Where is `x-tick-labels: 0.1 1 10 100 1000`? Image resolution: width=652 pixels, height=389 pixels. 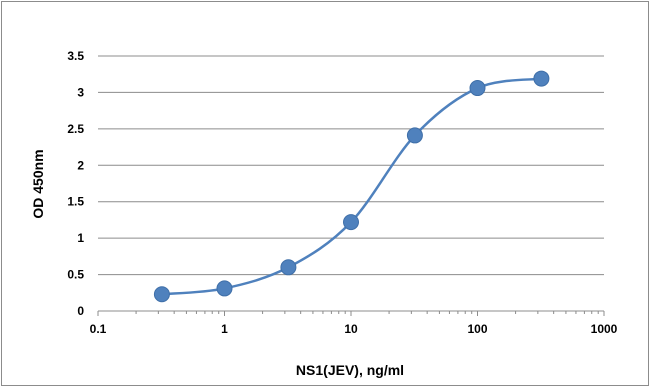 x-tick-labels: 0.1 1 10 100 1000 is located at coordinates (354, 329).